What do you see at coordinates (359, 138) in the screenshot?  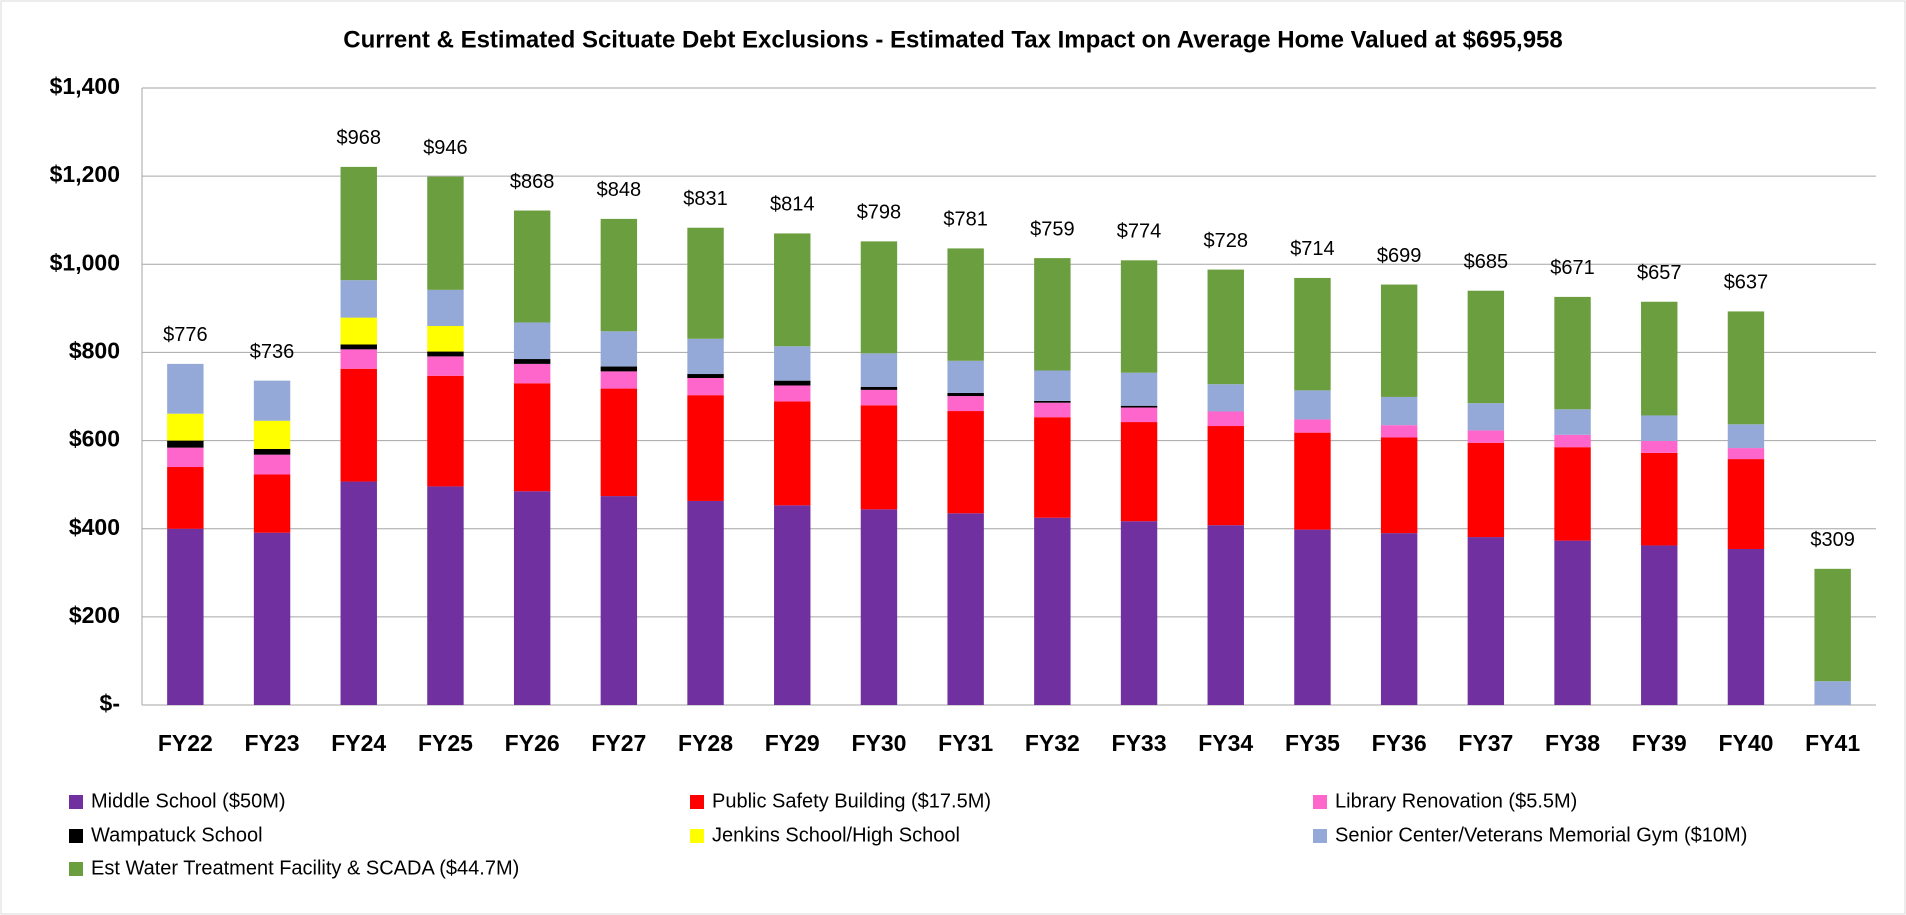 I see `bar-label: $968` at bounding box center [359, 138].